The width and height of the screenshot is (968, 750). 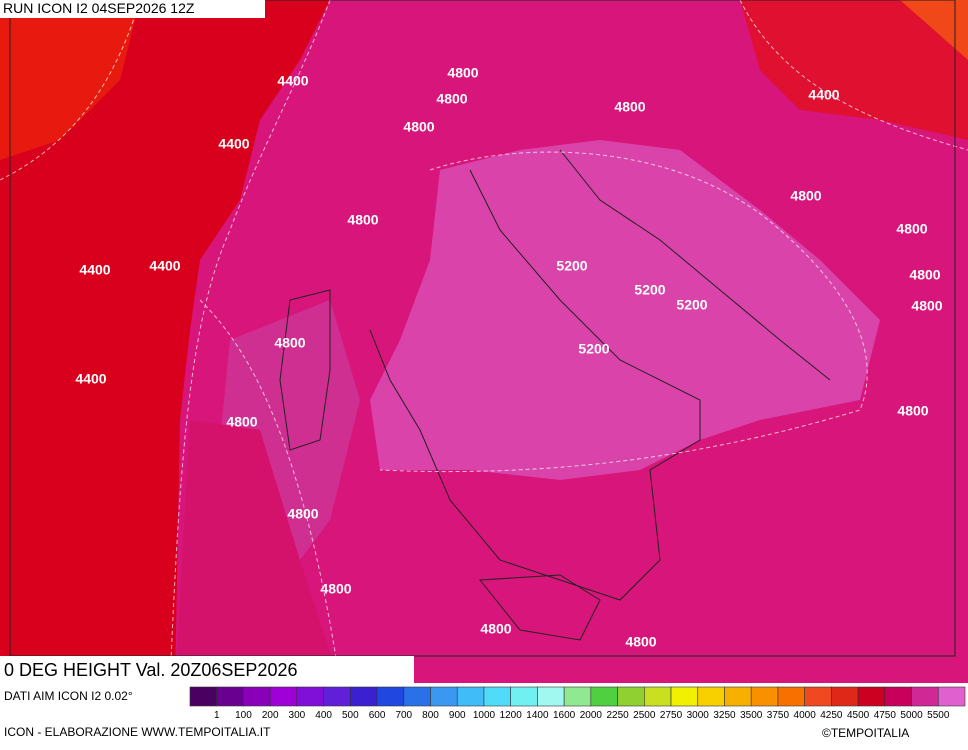 What do you see at coordinates (854, 70) in the screenshot?
I see `region-red-ne` at bounding box center [854, 70].